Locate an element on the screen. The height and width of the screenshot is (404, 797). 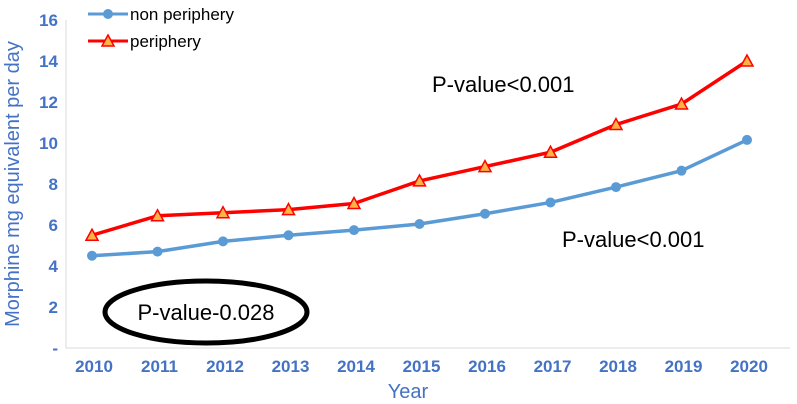
x-tick-label: 2018 is located at coordinates (618, 366).